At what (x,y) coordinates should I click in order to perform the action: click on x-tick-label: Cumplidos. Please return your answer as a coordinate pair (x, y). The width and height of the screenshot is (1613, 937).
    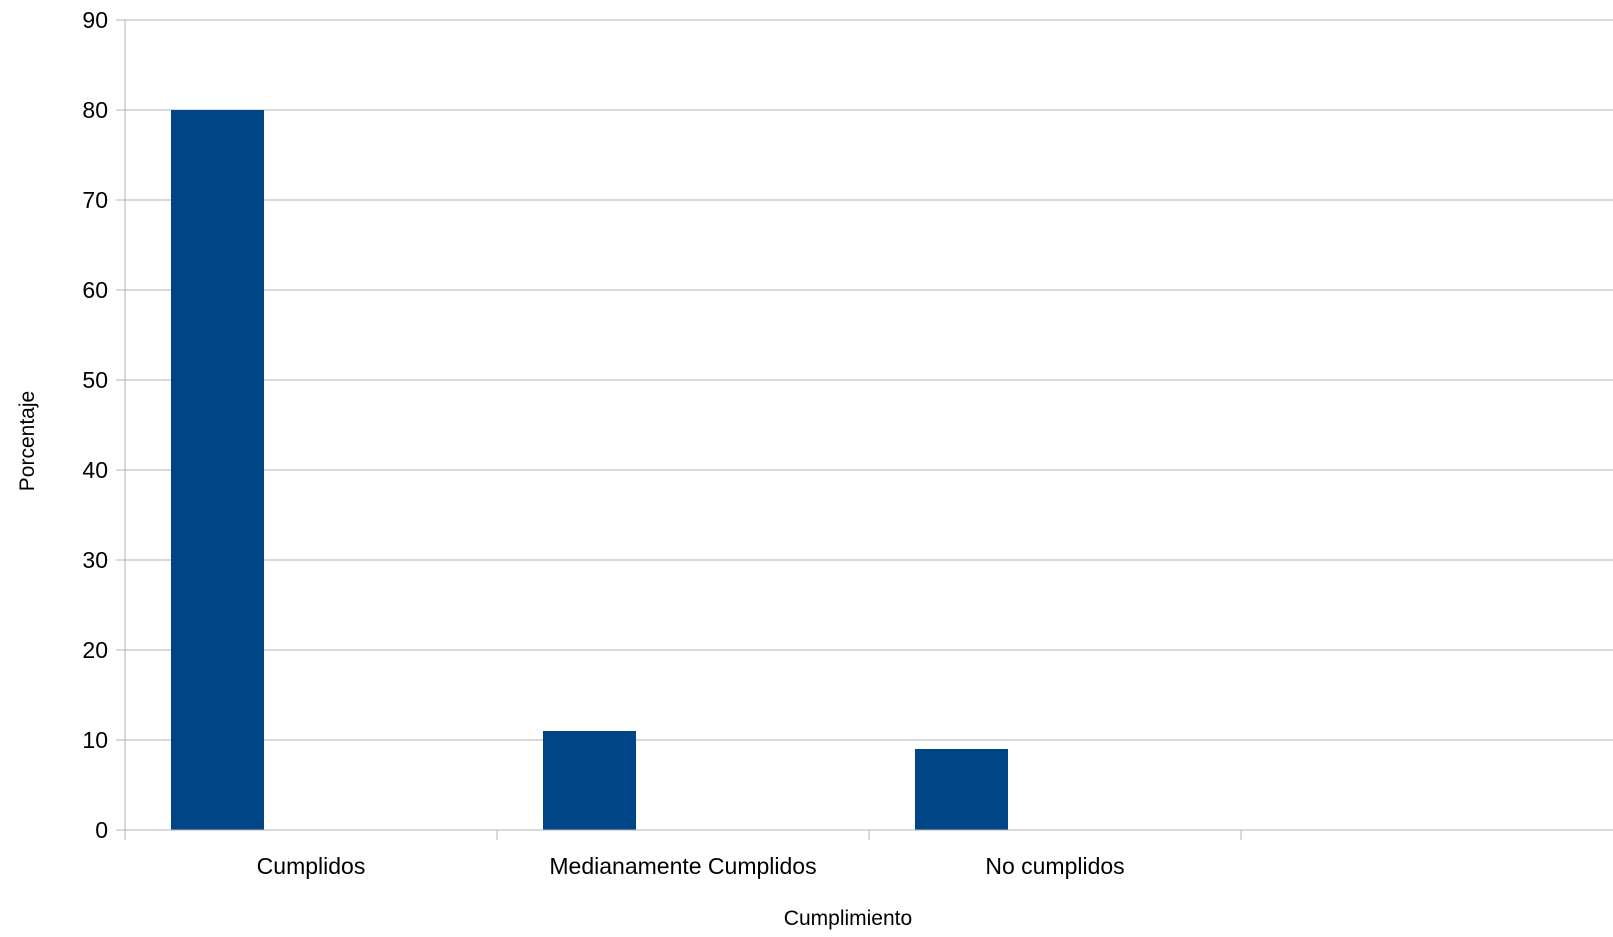
    Looking at the image, I should click on (311, 866).